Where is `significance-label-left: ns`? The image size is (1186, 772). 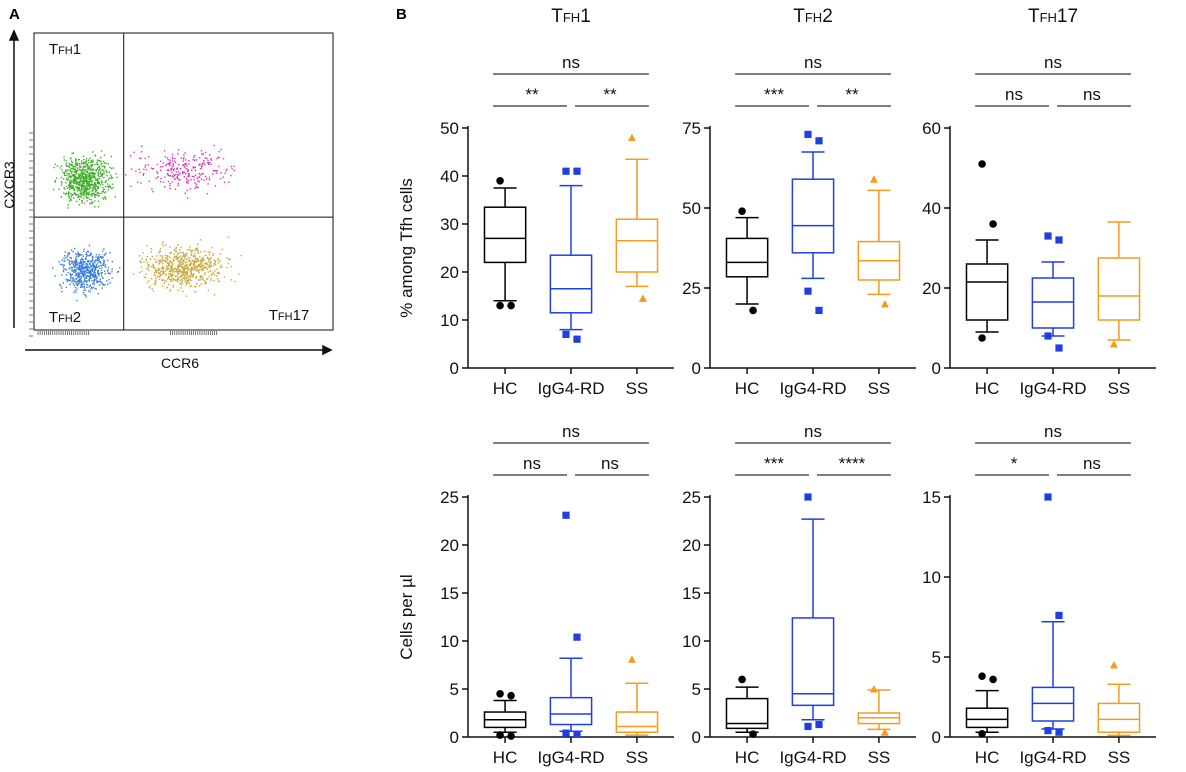 significance-label-left: ns is located at coordinates (532, 463).